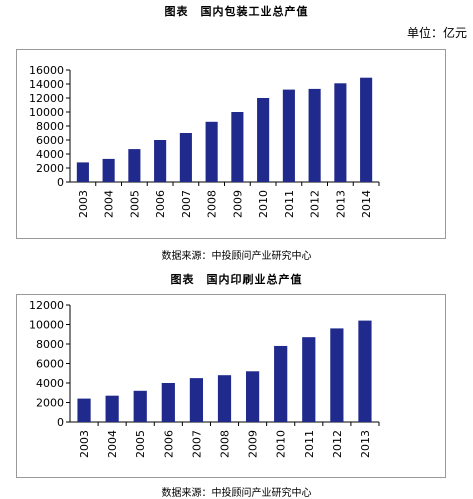 Image resolution: width=473 pixels, height=499 pixels. Describe the element at coordinates (289, 204) in the screenshot. I see `chart-1-x-tick-label: 2011` at that location.